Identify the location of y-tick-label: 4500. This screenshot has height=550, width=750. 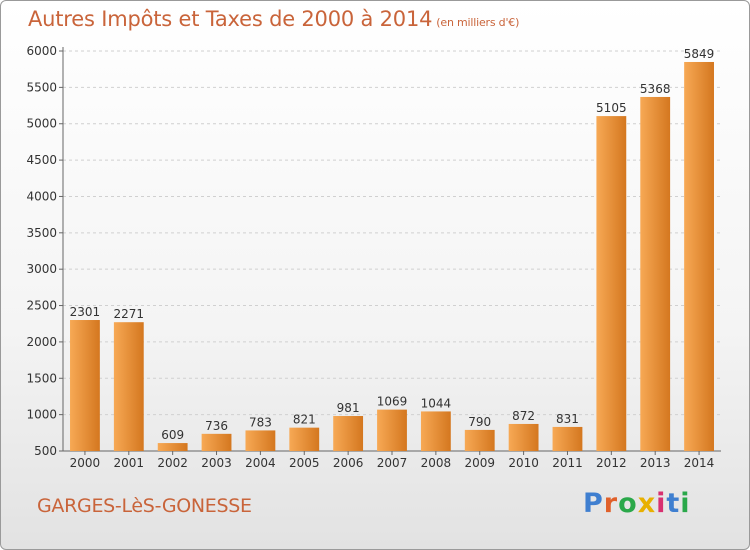
(41, 160).